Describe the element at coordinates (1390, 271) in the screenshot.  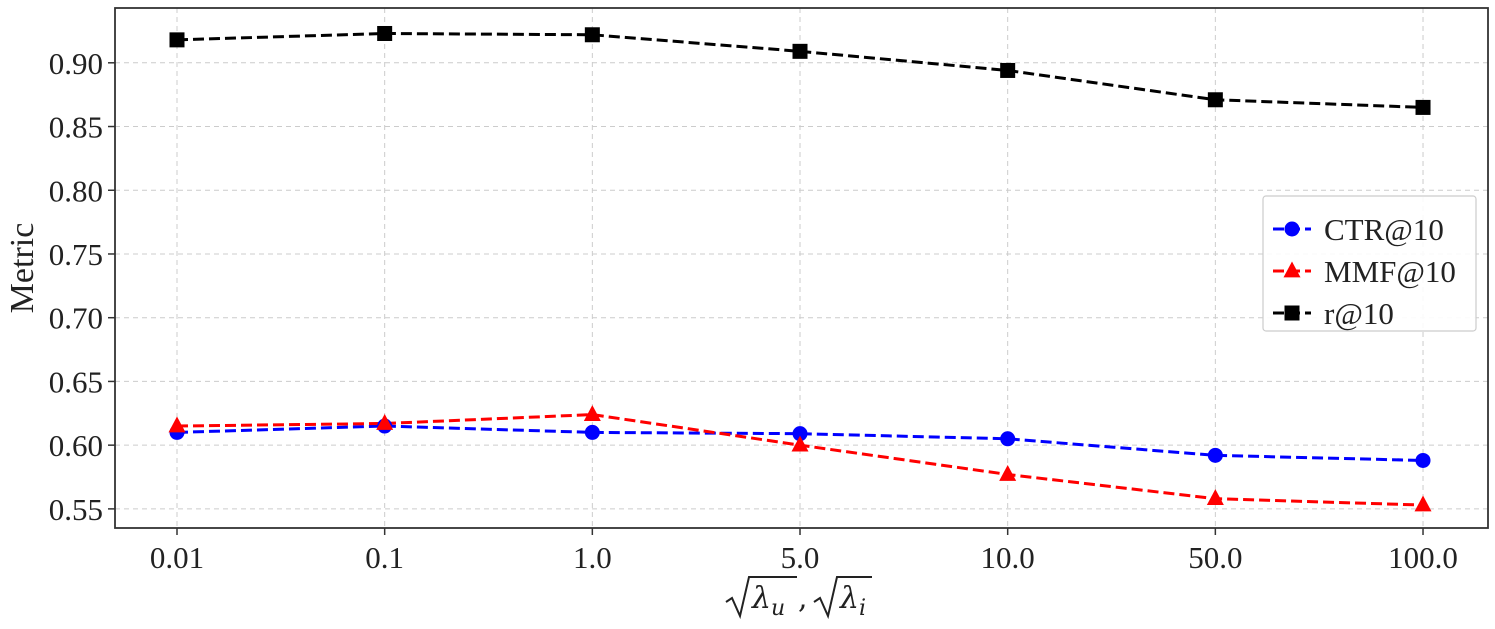
I see `legend-label-mmf-10: MMF@10` at that location.